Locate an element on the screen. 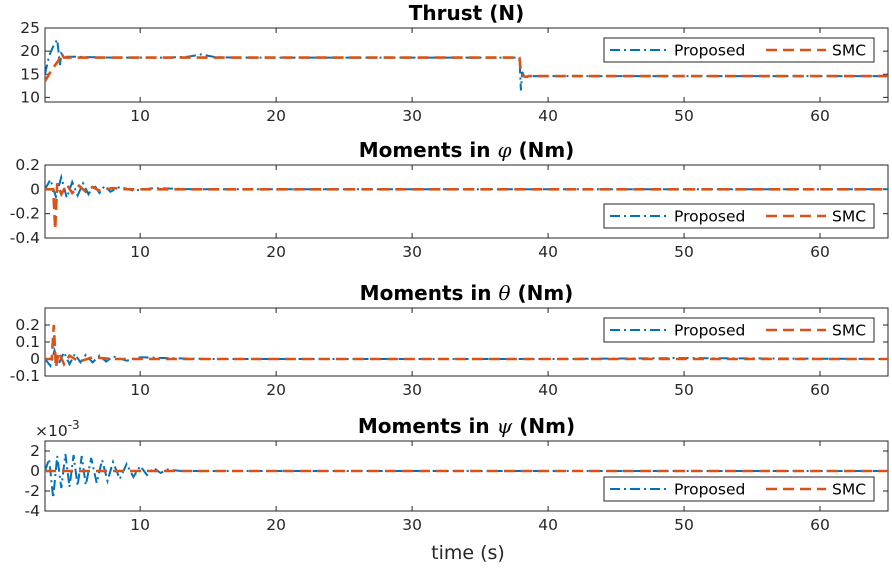 The width and height of the screenshot is (892, 568). subplot-title: Moments in ψ (Nm) is located at coordinates (466, 426).